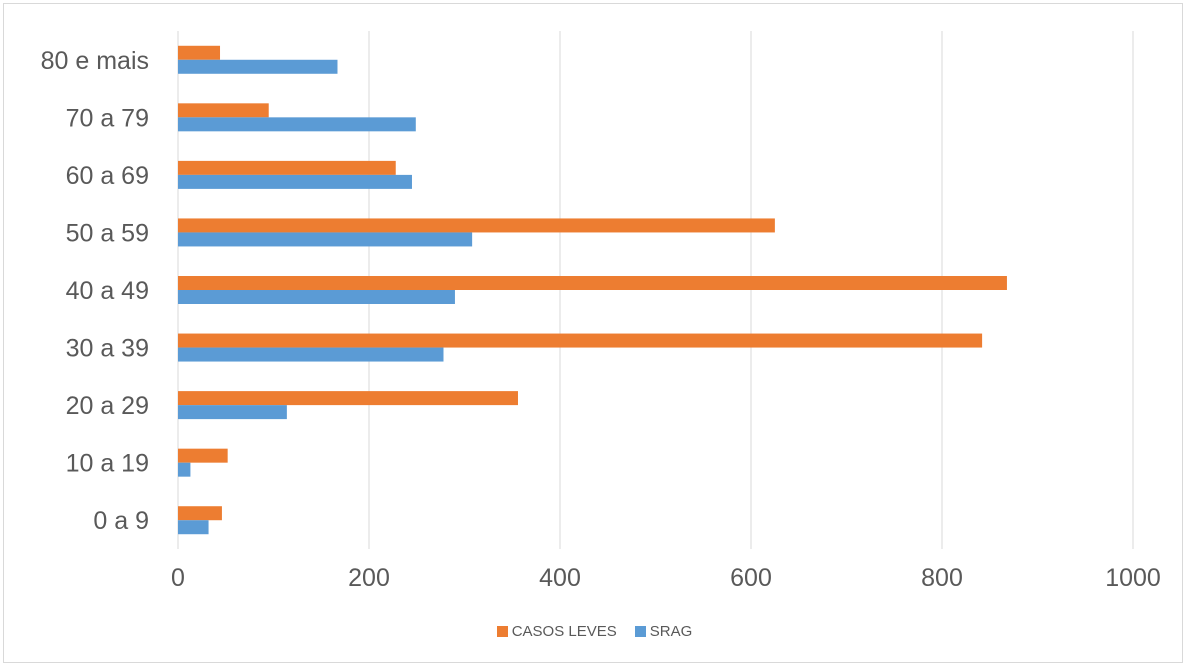  Describe the element at coordinates (95, 61) in the screenshot. I see `y-tick-label: 80 e mais` at that location.